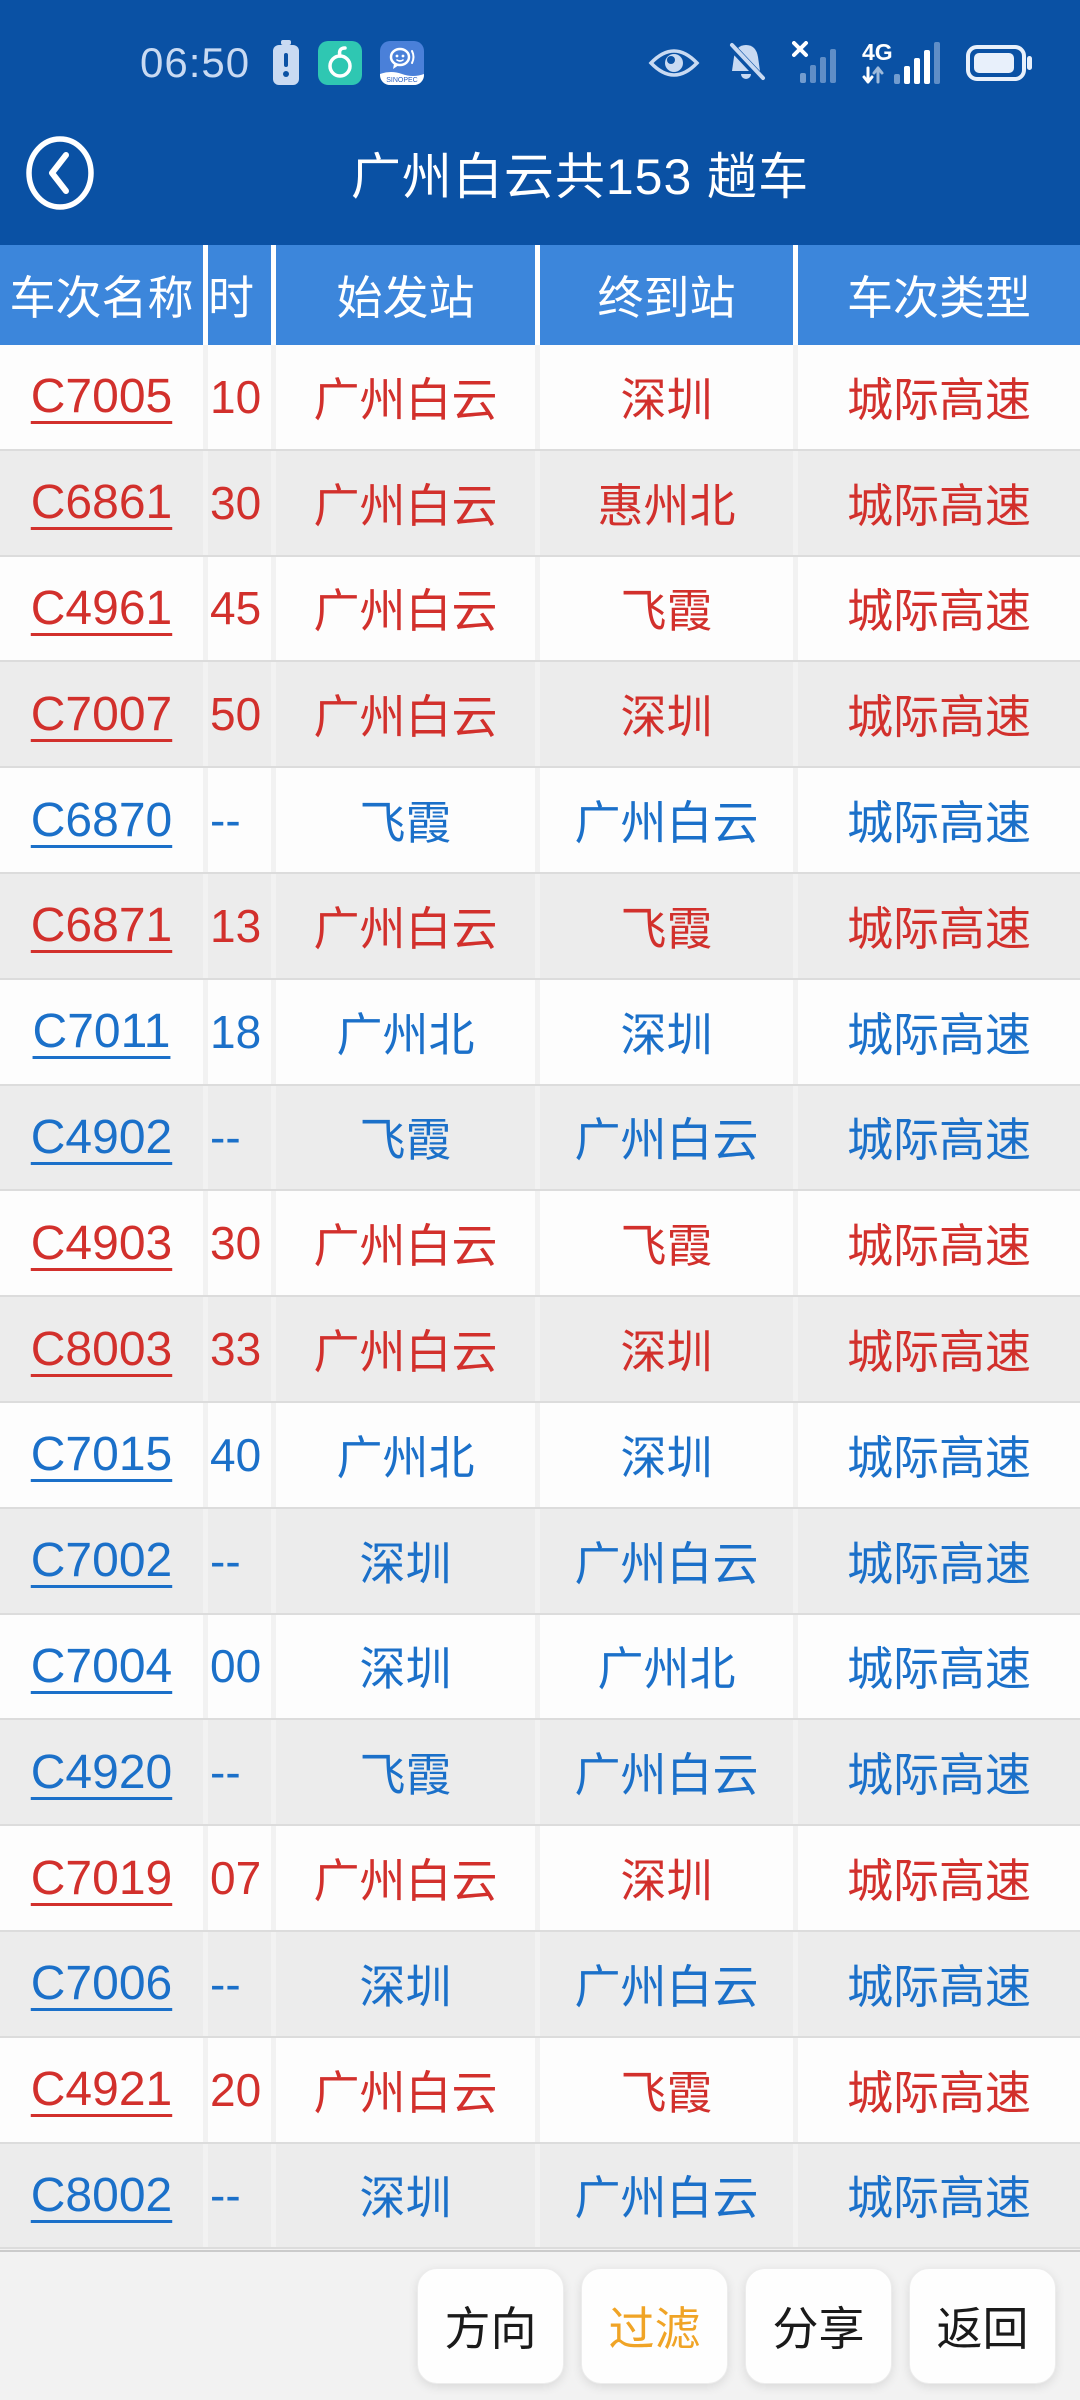  I want to click on time-cell: 13, so click(242, 925).